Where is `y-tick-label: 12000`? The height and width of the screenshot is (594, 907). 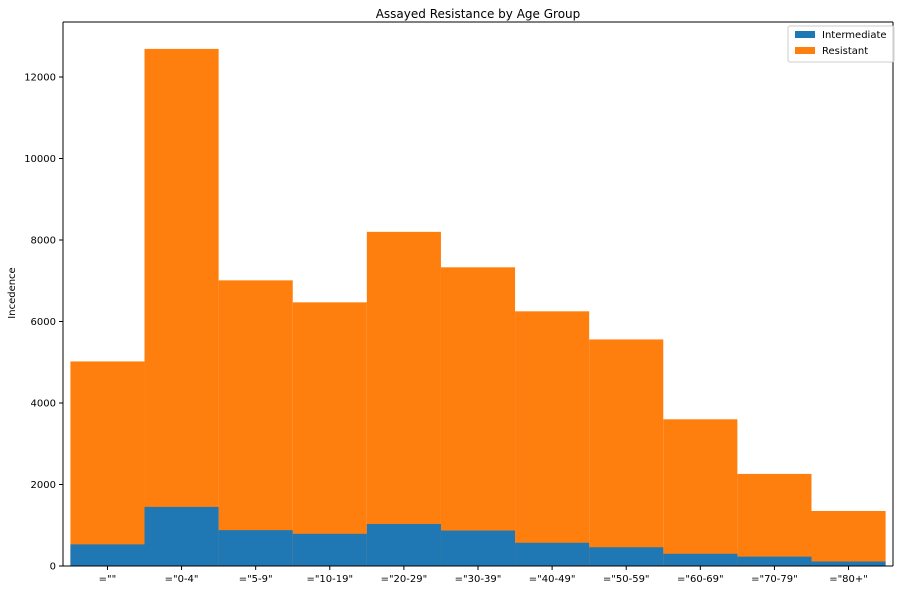
y-tick-label: 12000 is located at coordinates (40, 78).